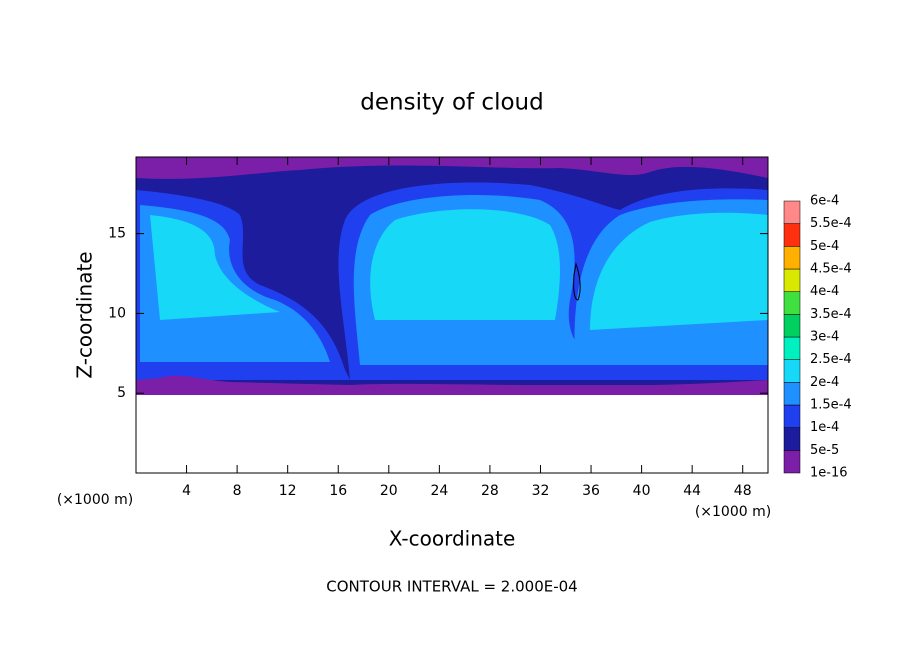 Image resolution: width=904 pixels, height=654 pixels. What do you see at coordinates (831, 405) in the screenshot?
I see `colorbar-label: 1.5e-4` at bounding box center [831, 405].